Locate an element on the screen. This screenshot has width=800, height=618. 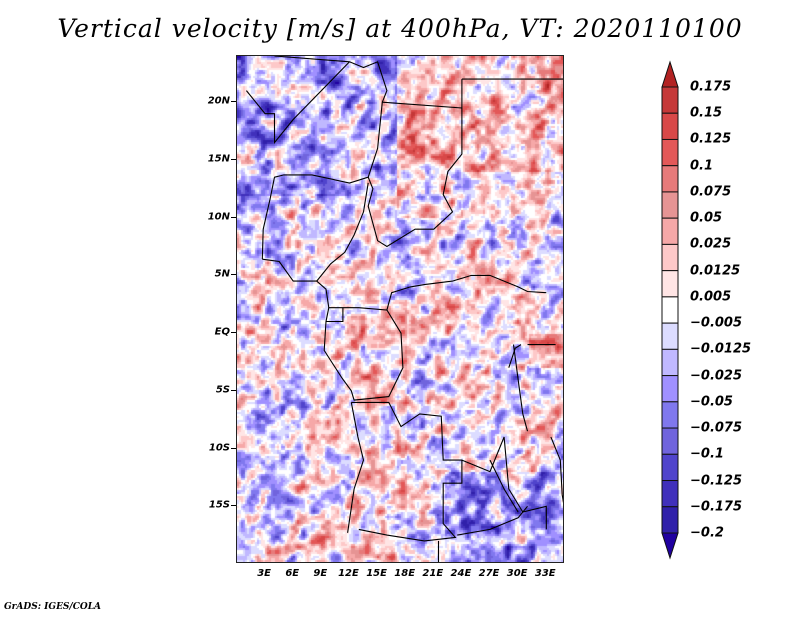
colorbar-label: 0.025 is located at coordinates (711, 244).